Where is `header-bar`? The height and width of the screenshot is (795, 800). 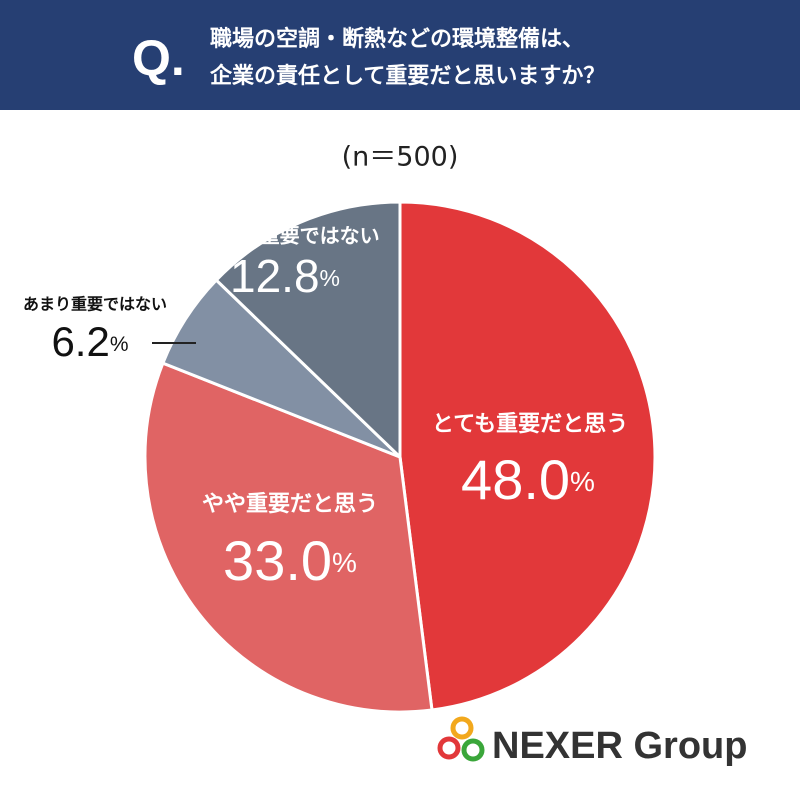
header-bar is located at coordinates (400, 55).